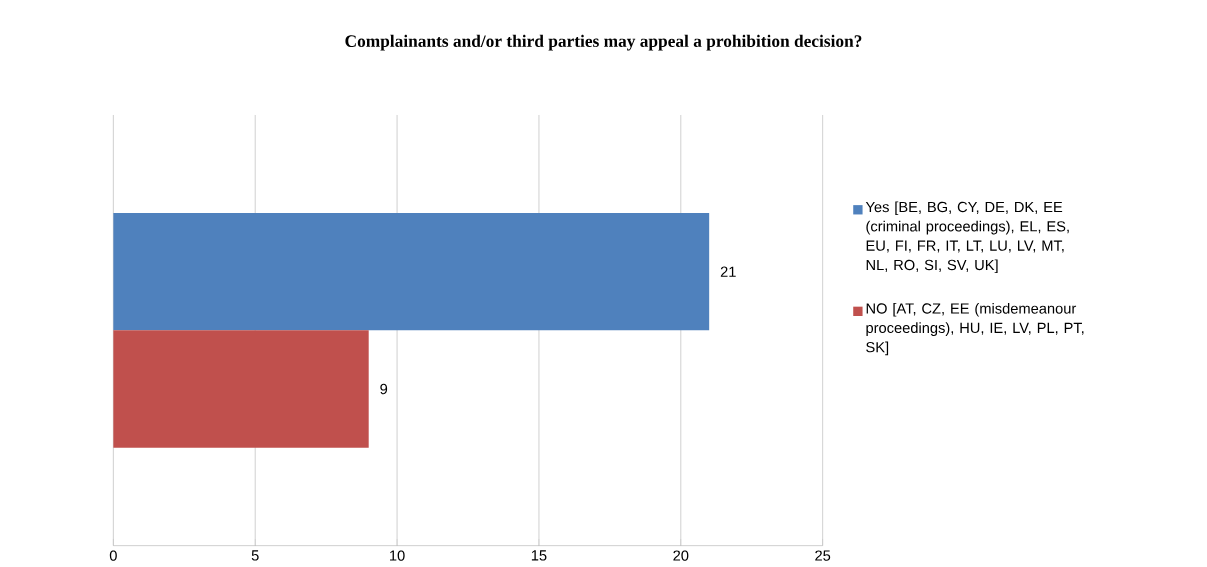  Describe the element at coordinates (823, 555) in the screenshot. I see `x-tick-label: 25` at that location.